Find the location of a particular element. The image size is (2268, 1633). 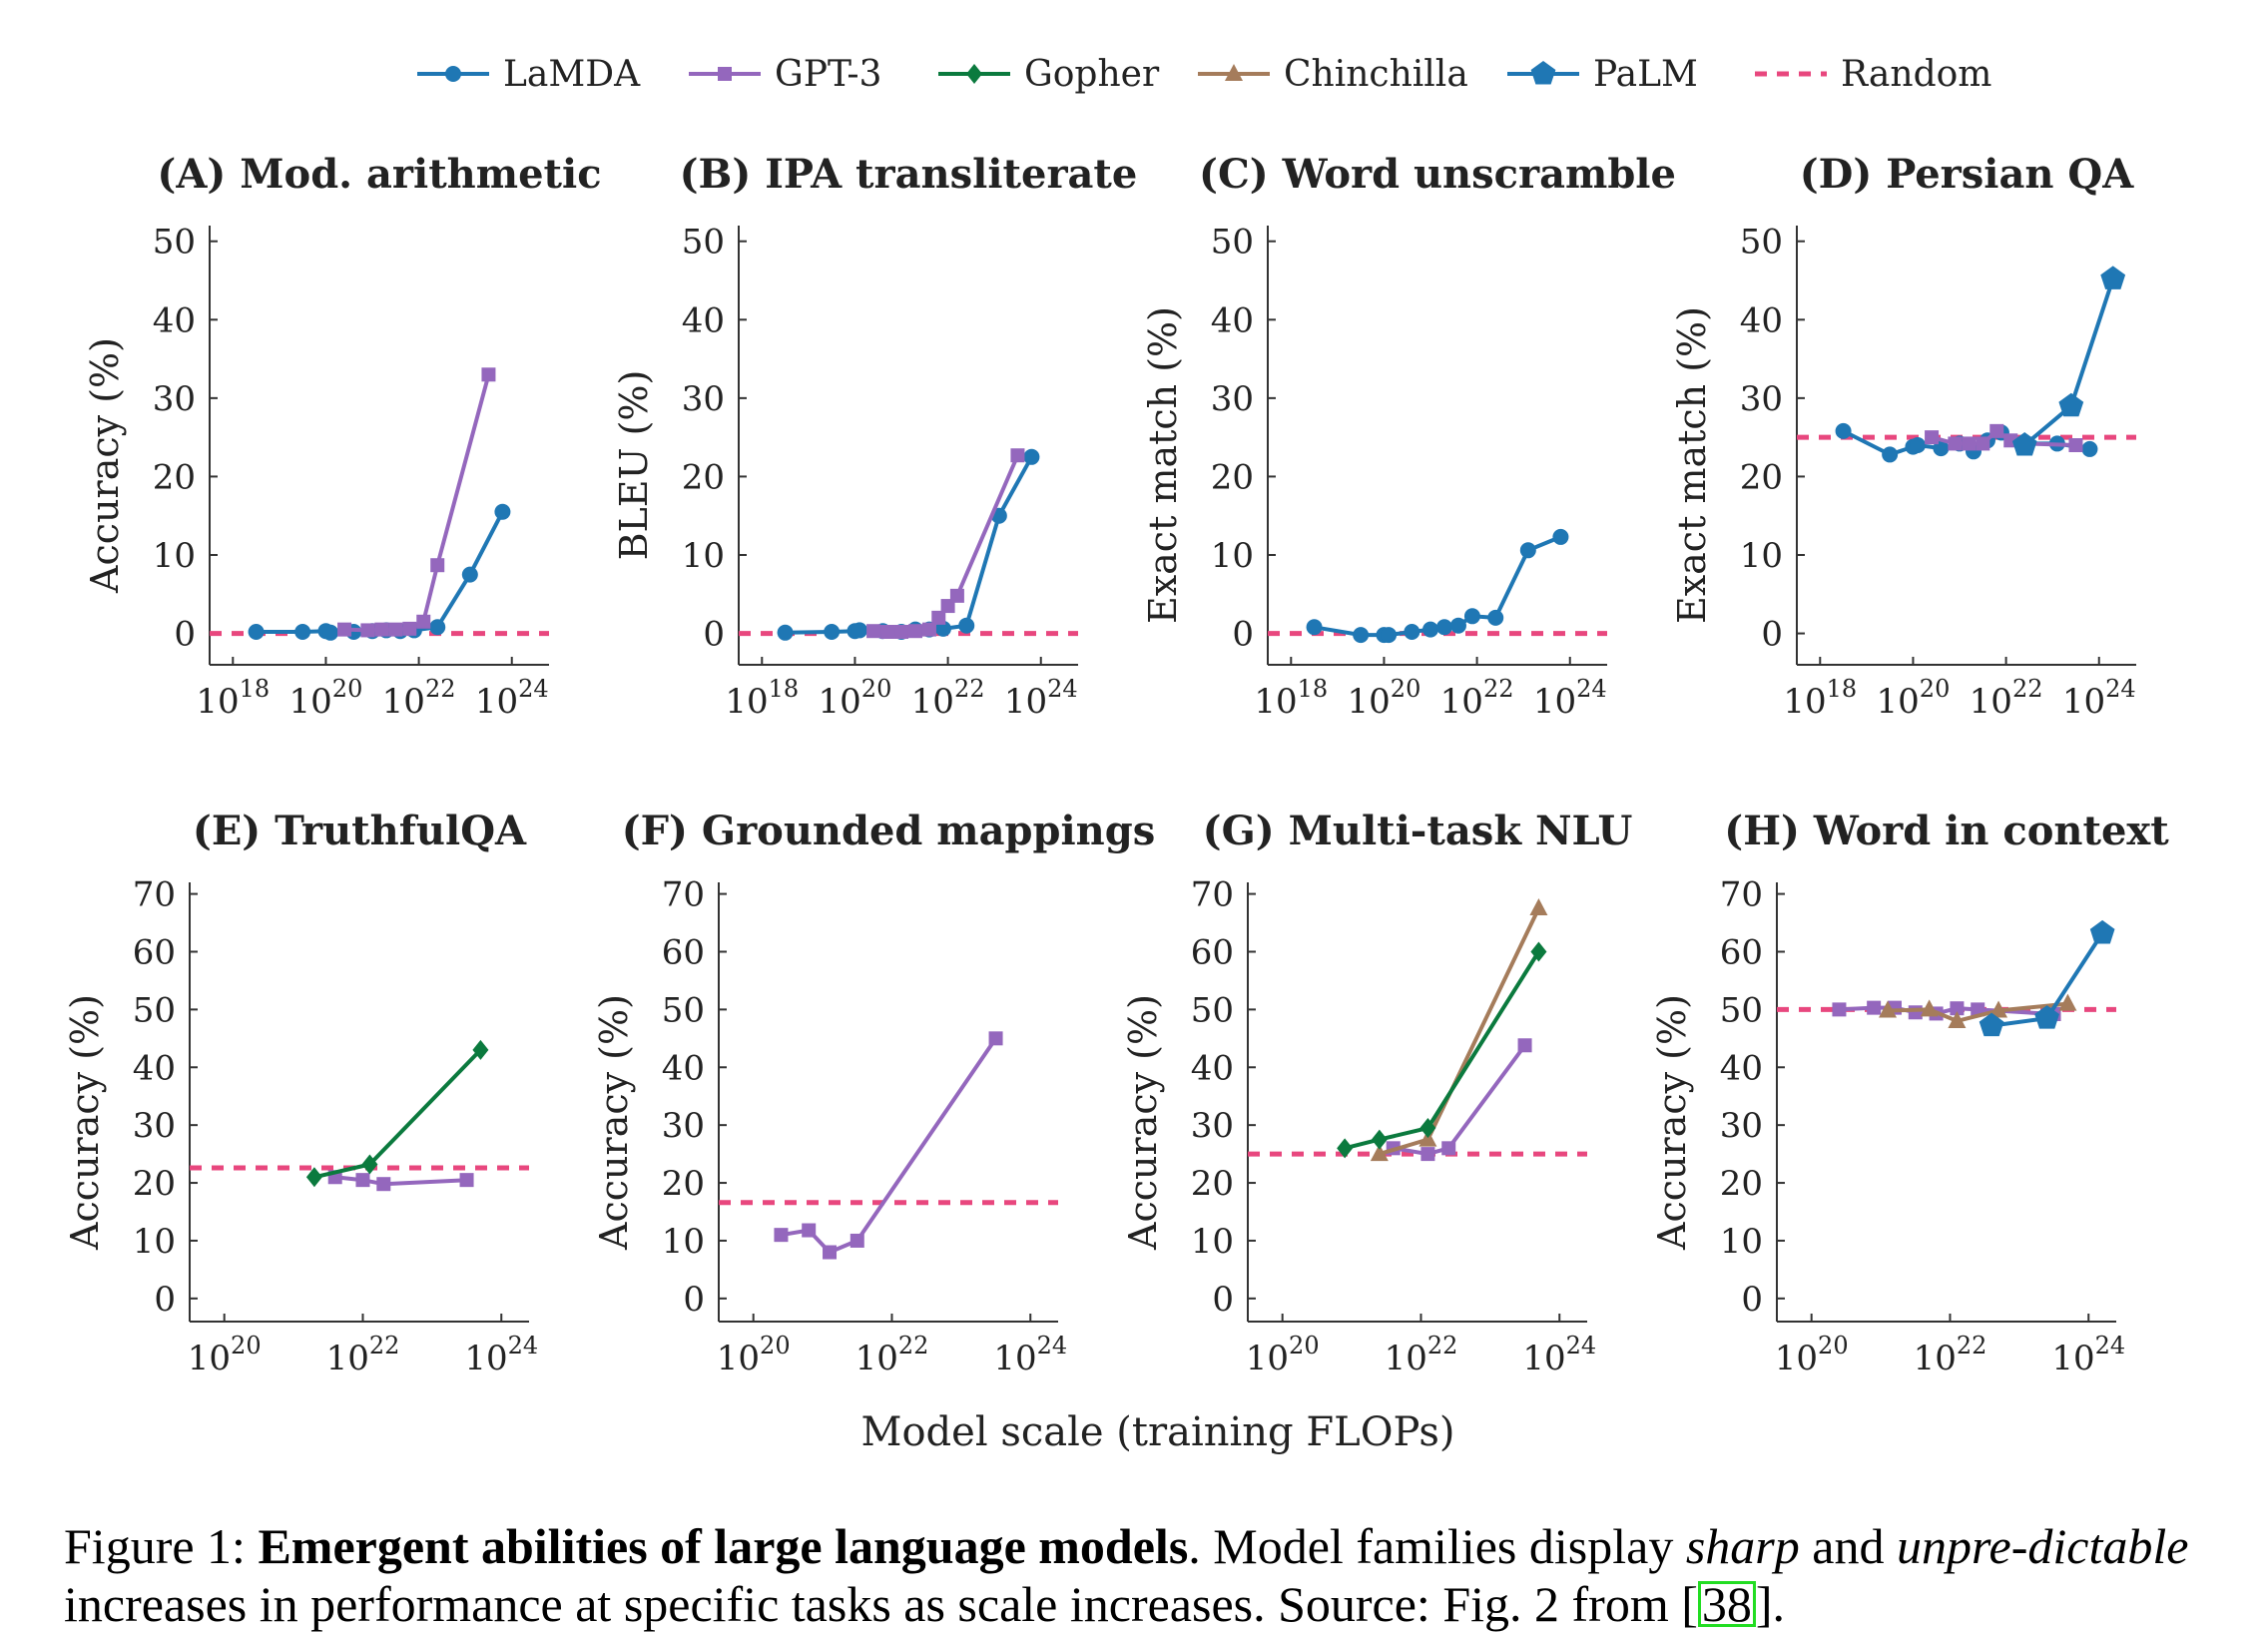

legend-label-random: Random is located at coordinates (1916, 74).